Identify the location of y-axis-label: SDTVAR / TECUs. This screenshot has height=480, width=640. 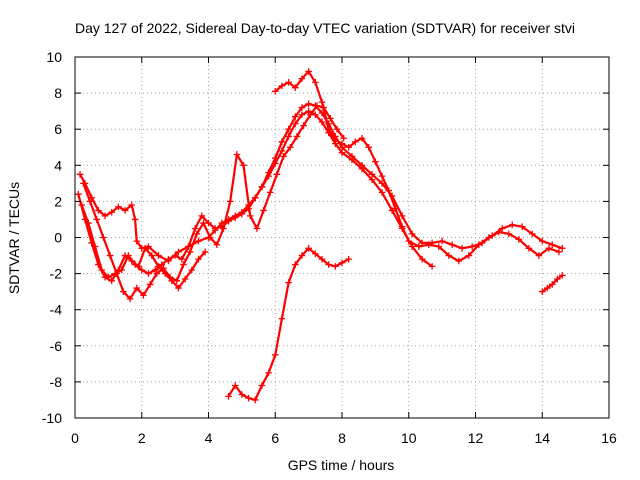
(14, 238).